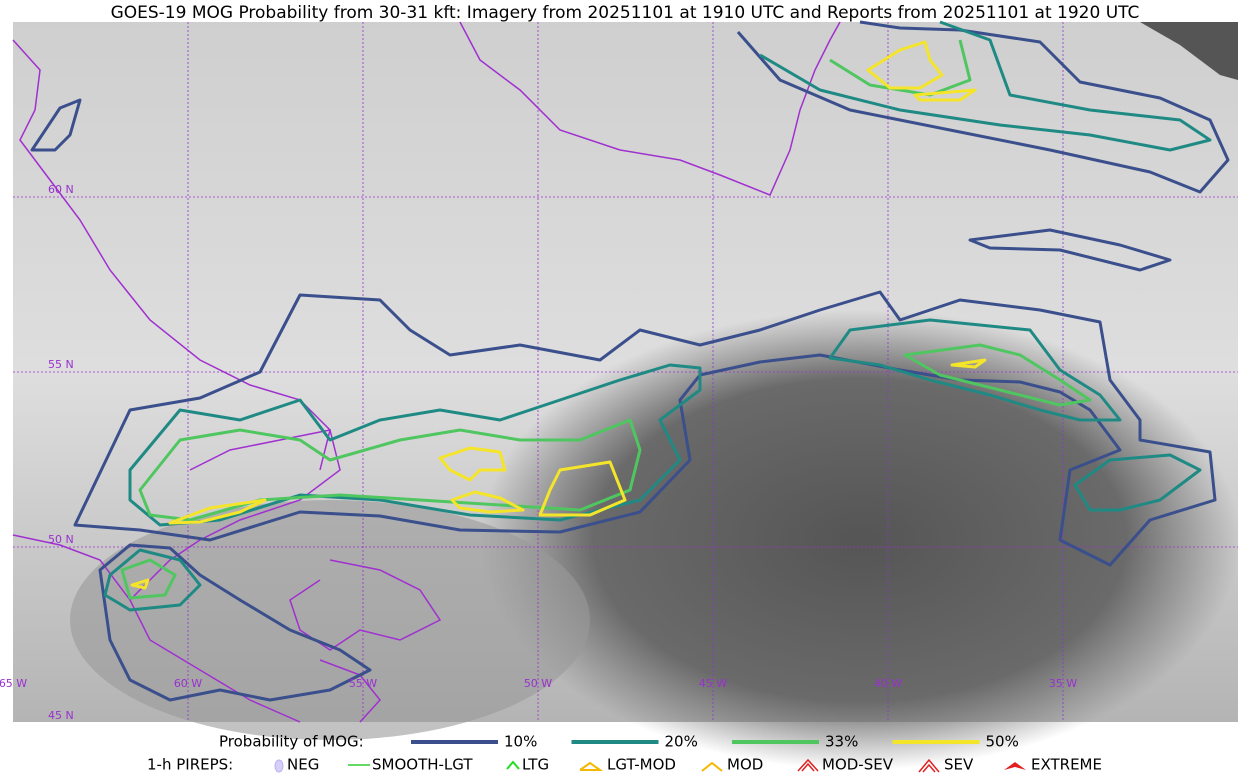 The width and height of the screenshot is (1250, 782). What do you see at coordinates (61, 715) in the screenshot?
I see `lat-label: 45 N` at bounding box center [61, 715].